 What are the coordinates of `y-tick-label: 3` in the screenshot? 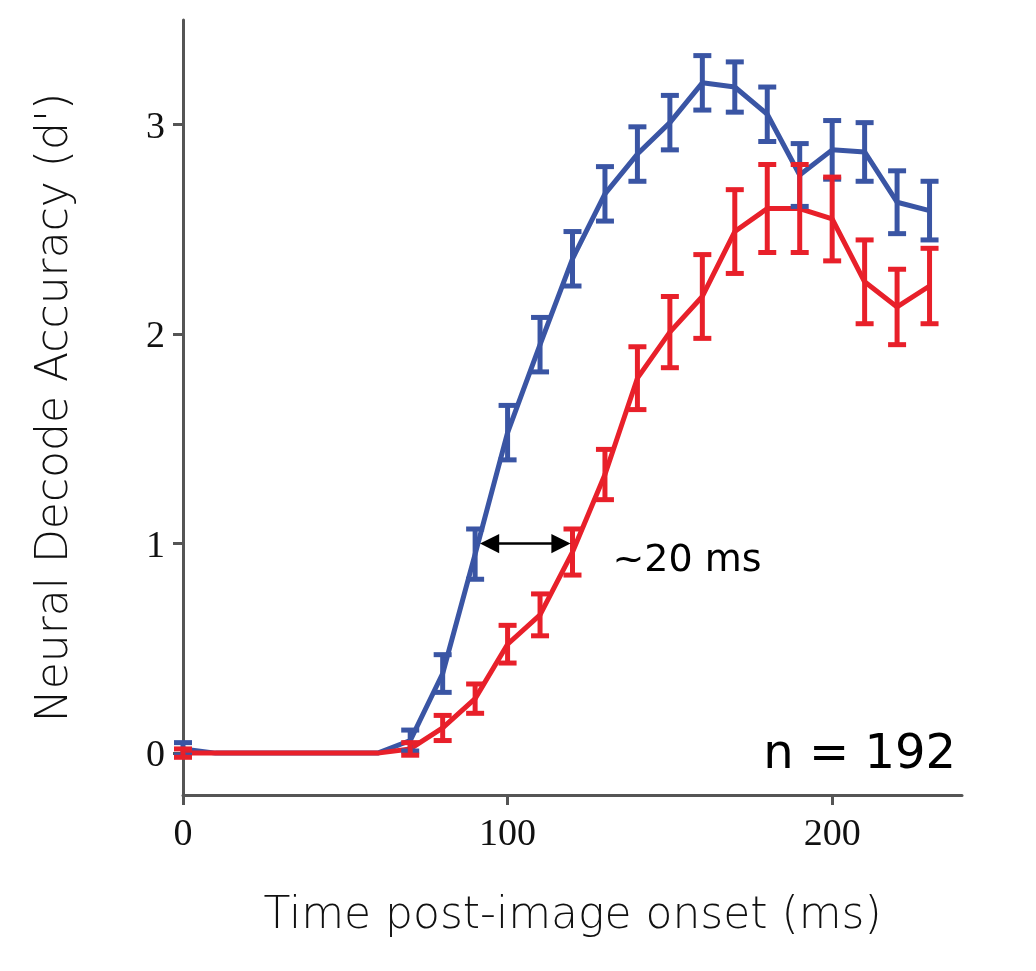 It's located at (155, 124).